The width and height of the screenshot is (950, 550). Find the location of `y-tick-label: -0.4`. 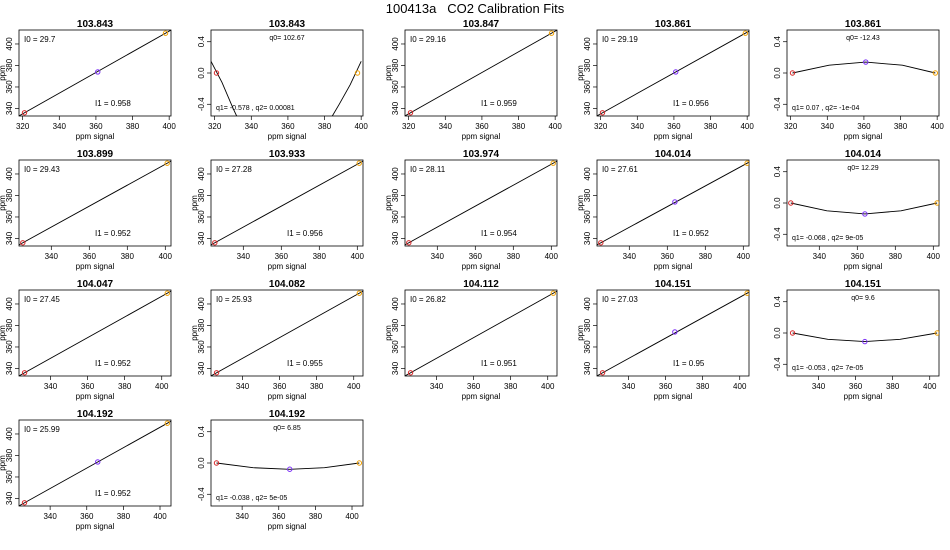

y-tick-label: -0.4 is located at coordinates (777, 104).